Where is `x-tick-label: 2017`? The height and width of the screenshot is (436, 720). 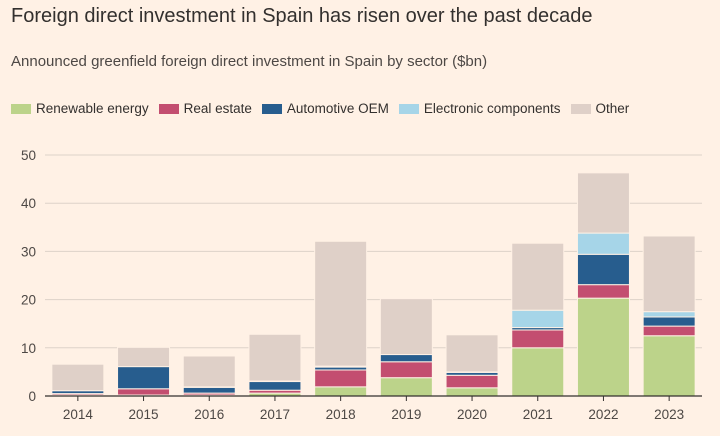
x-tick-label: 2017 is located at coordinates (275, 414).